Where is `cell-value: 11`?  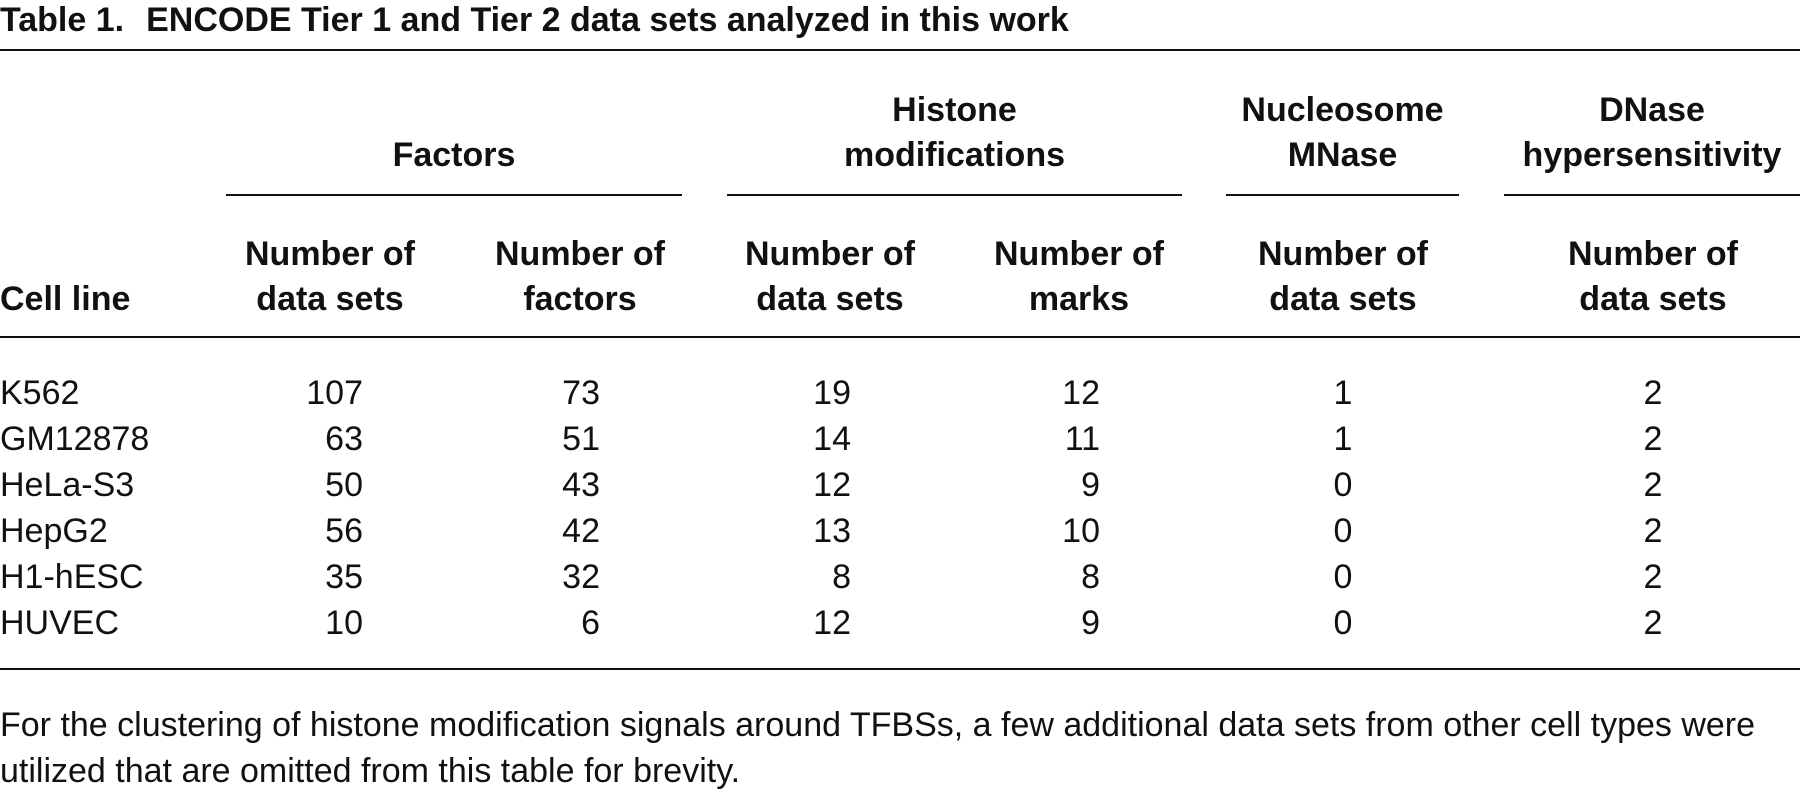 cell-value: 11 is located at coordinates (1082, 439).